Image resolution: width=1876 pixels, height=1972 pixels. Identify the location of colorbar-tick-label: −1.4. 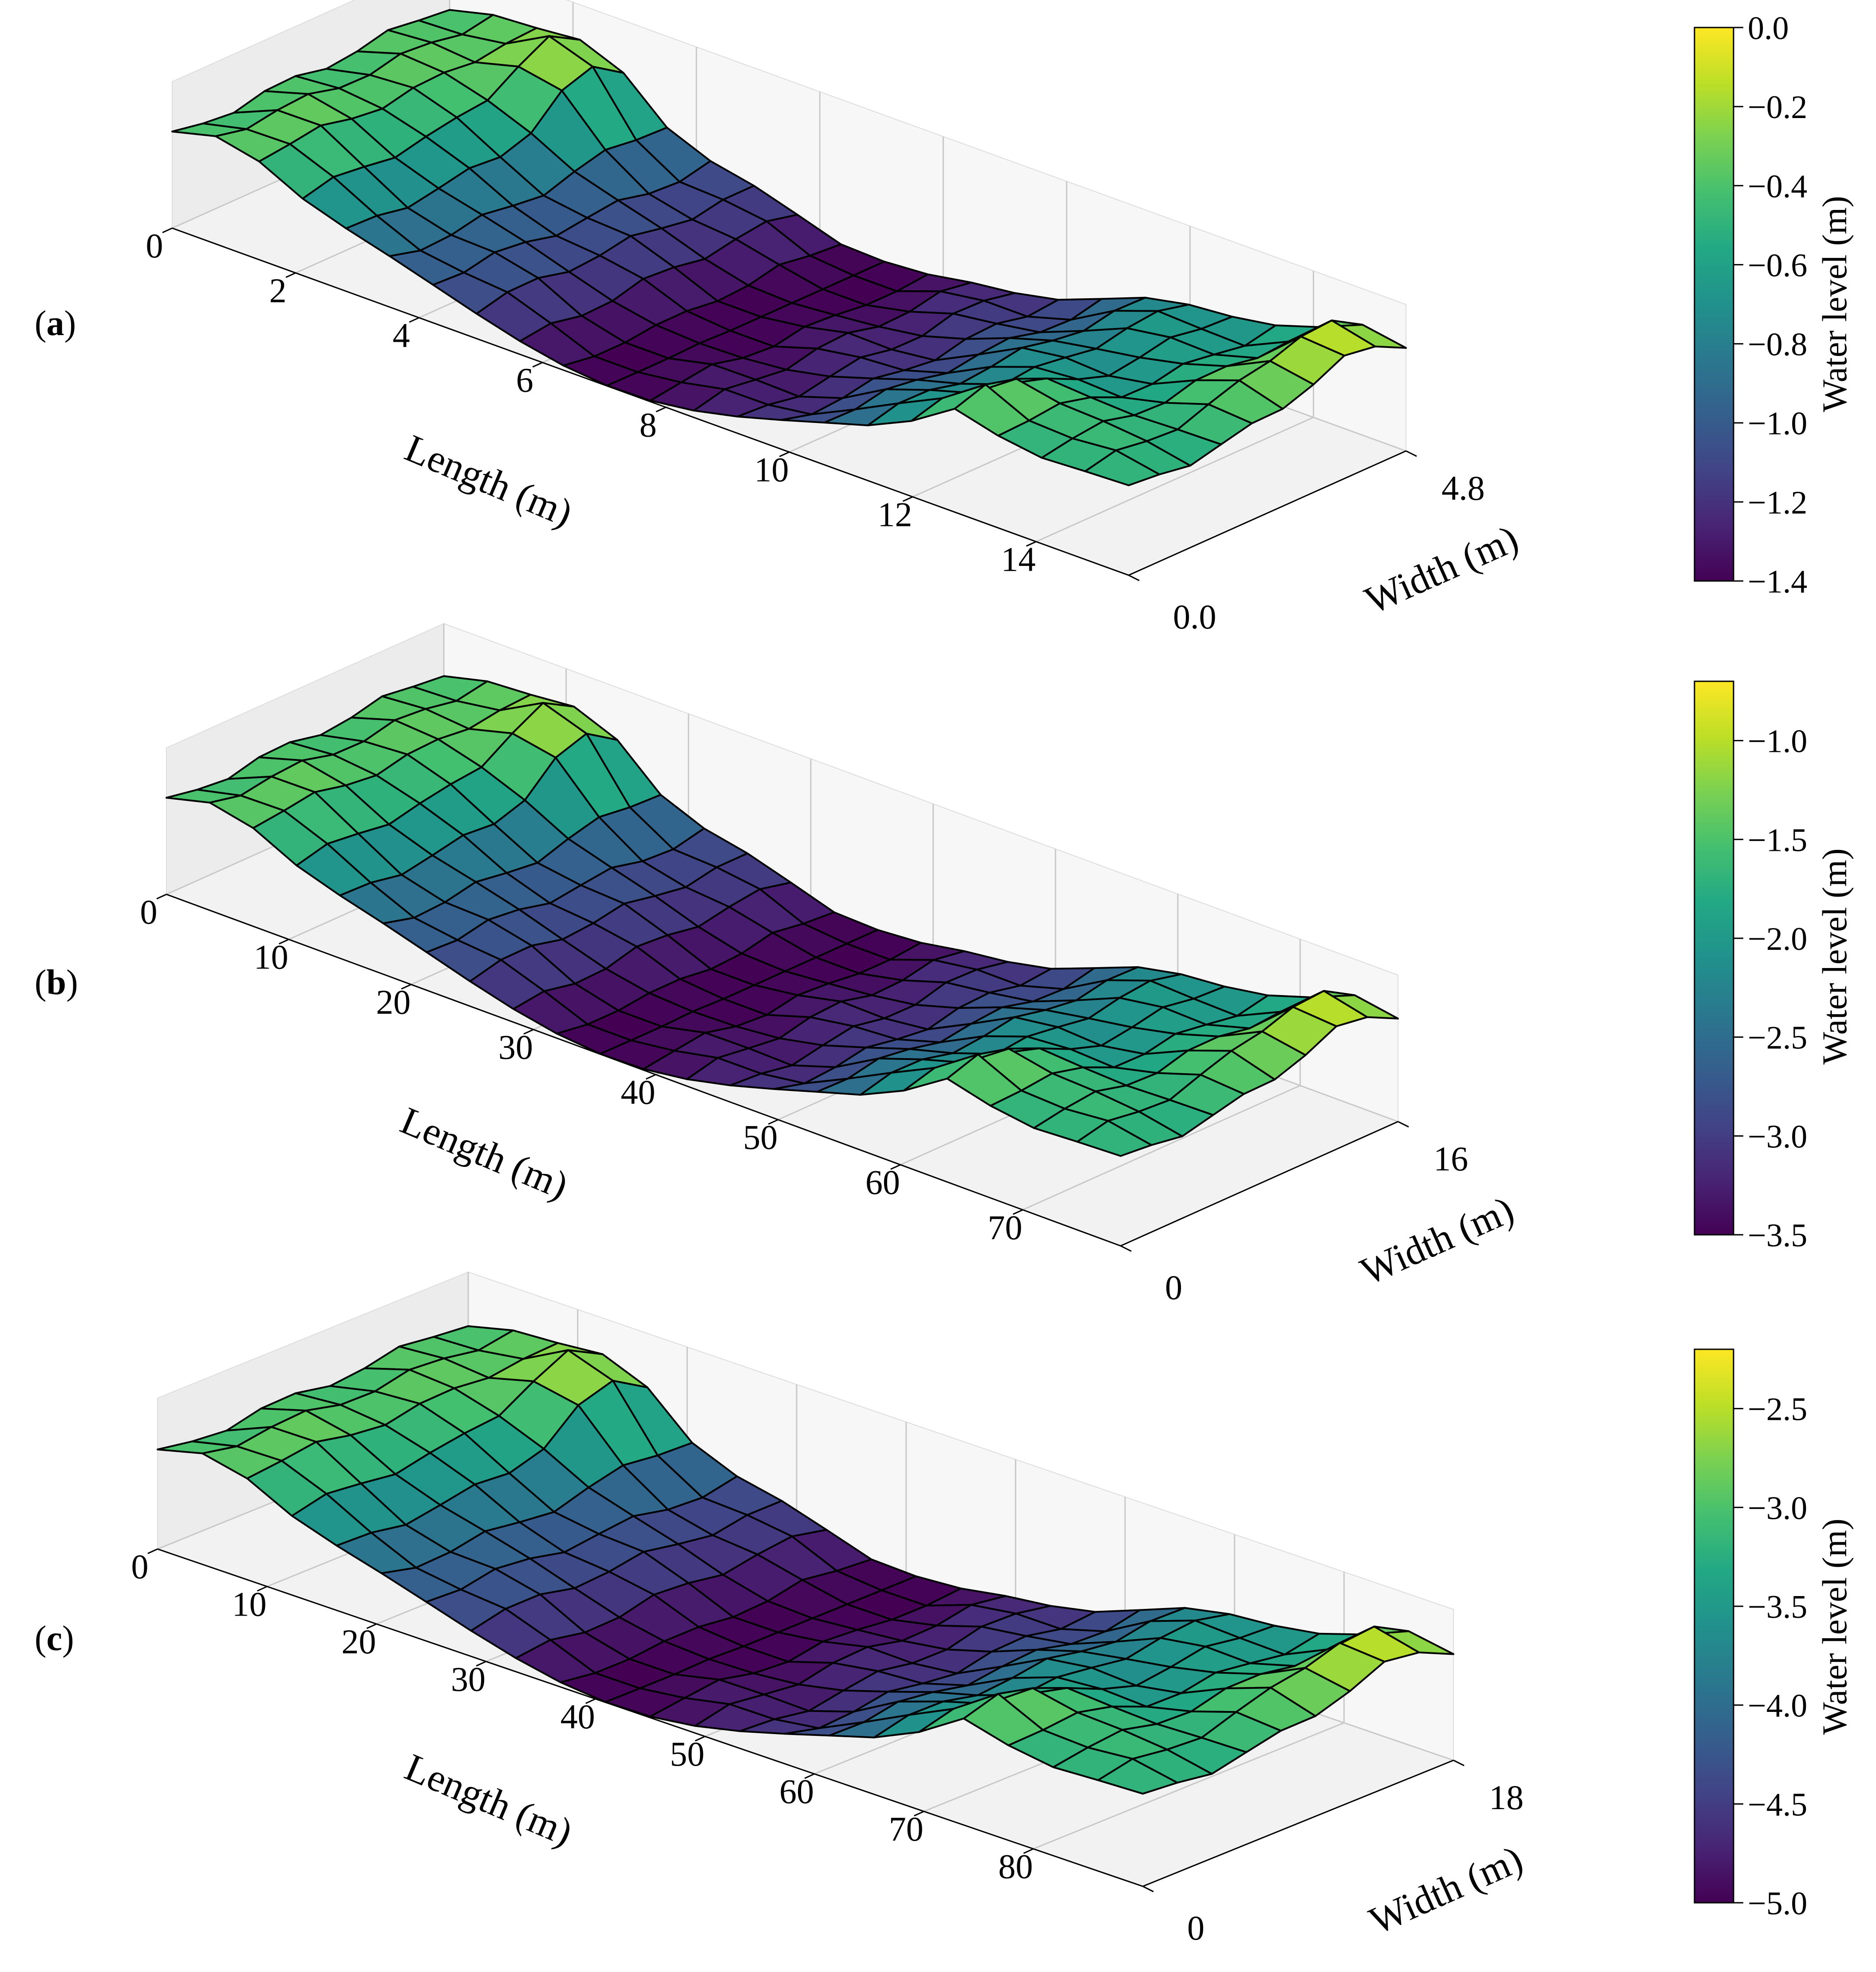
(1777, 582).